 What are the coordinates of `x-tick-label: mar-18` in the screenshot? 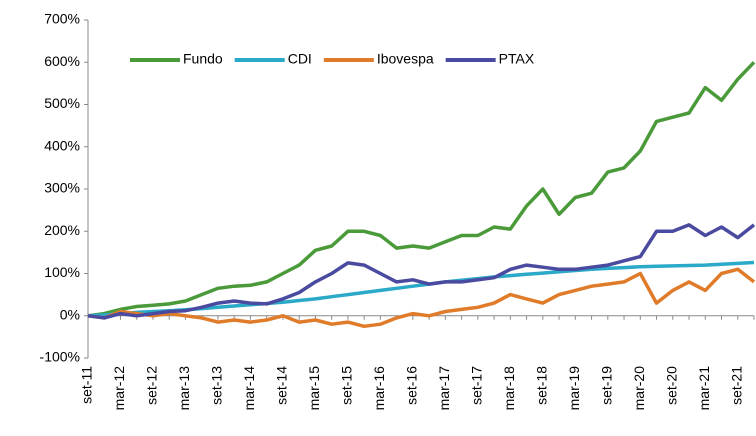 It's located at (509, 388).